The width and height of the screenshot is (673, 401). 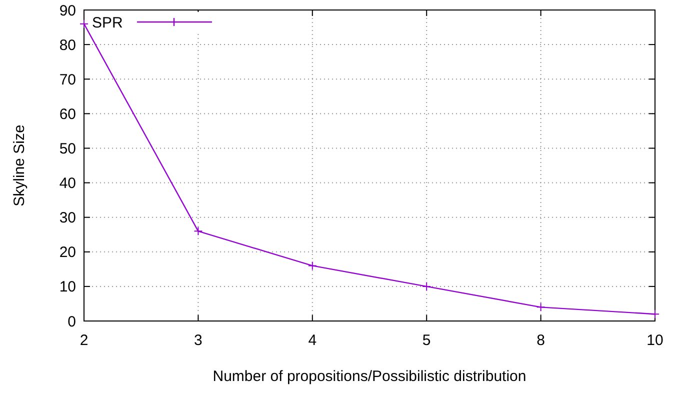 What do you see at coordinates (426, 340) in the screenshot?
I see `x-tick-label: 5` at bounding box center [426, 340].